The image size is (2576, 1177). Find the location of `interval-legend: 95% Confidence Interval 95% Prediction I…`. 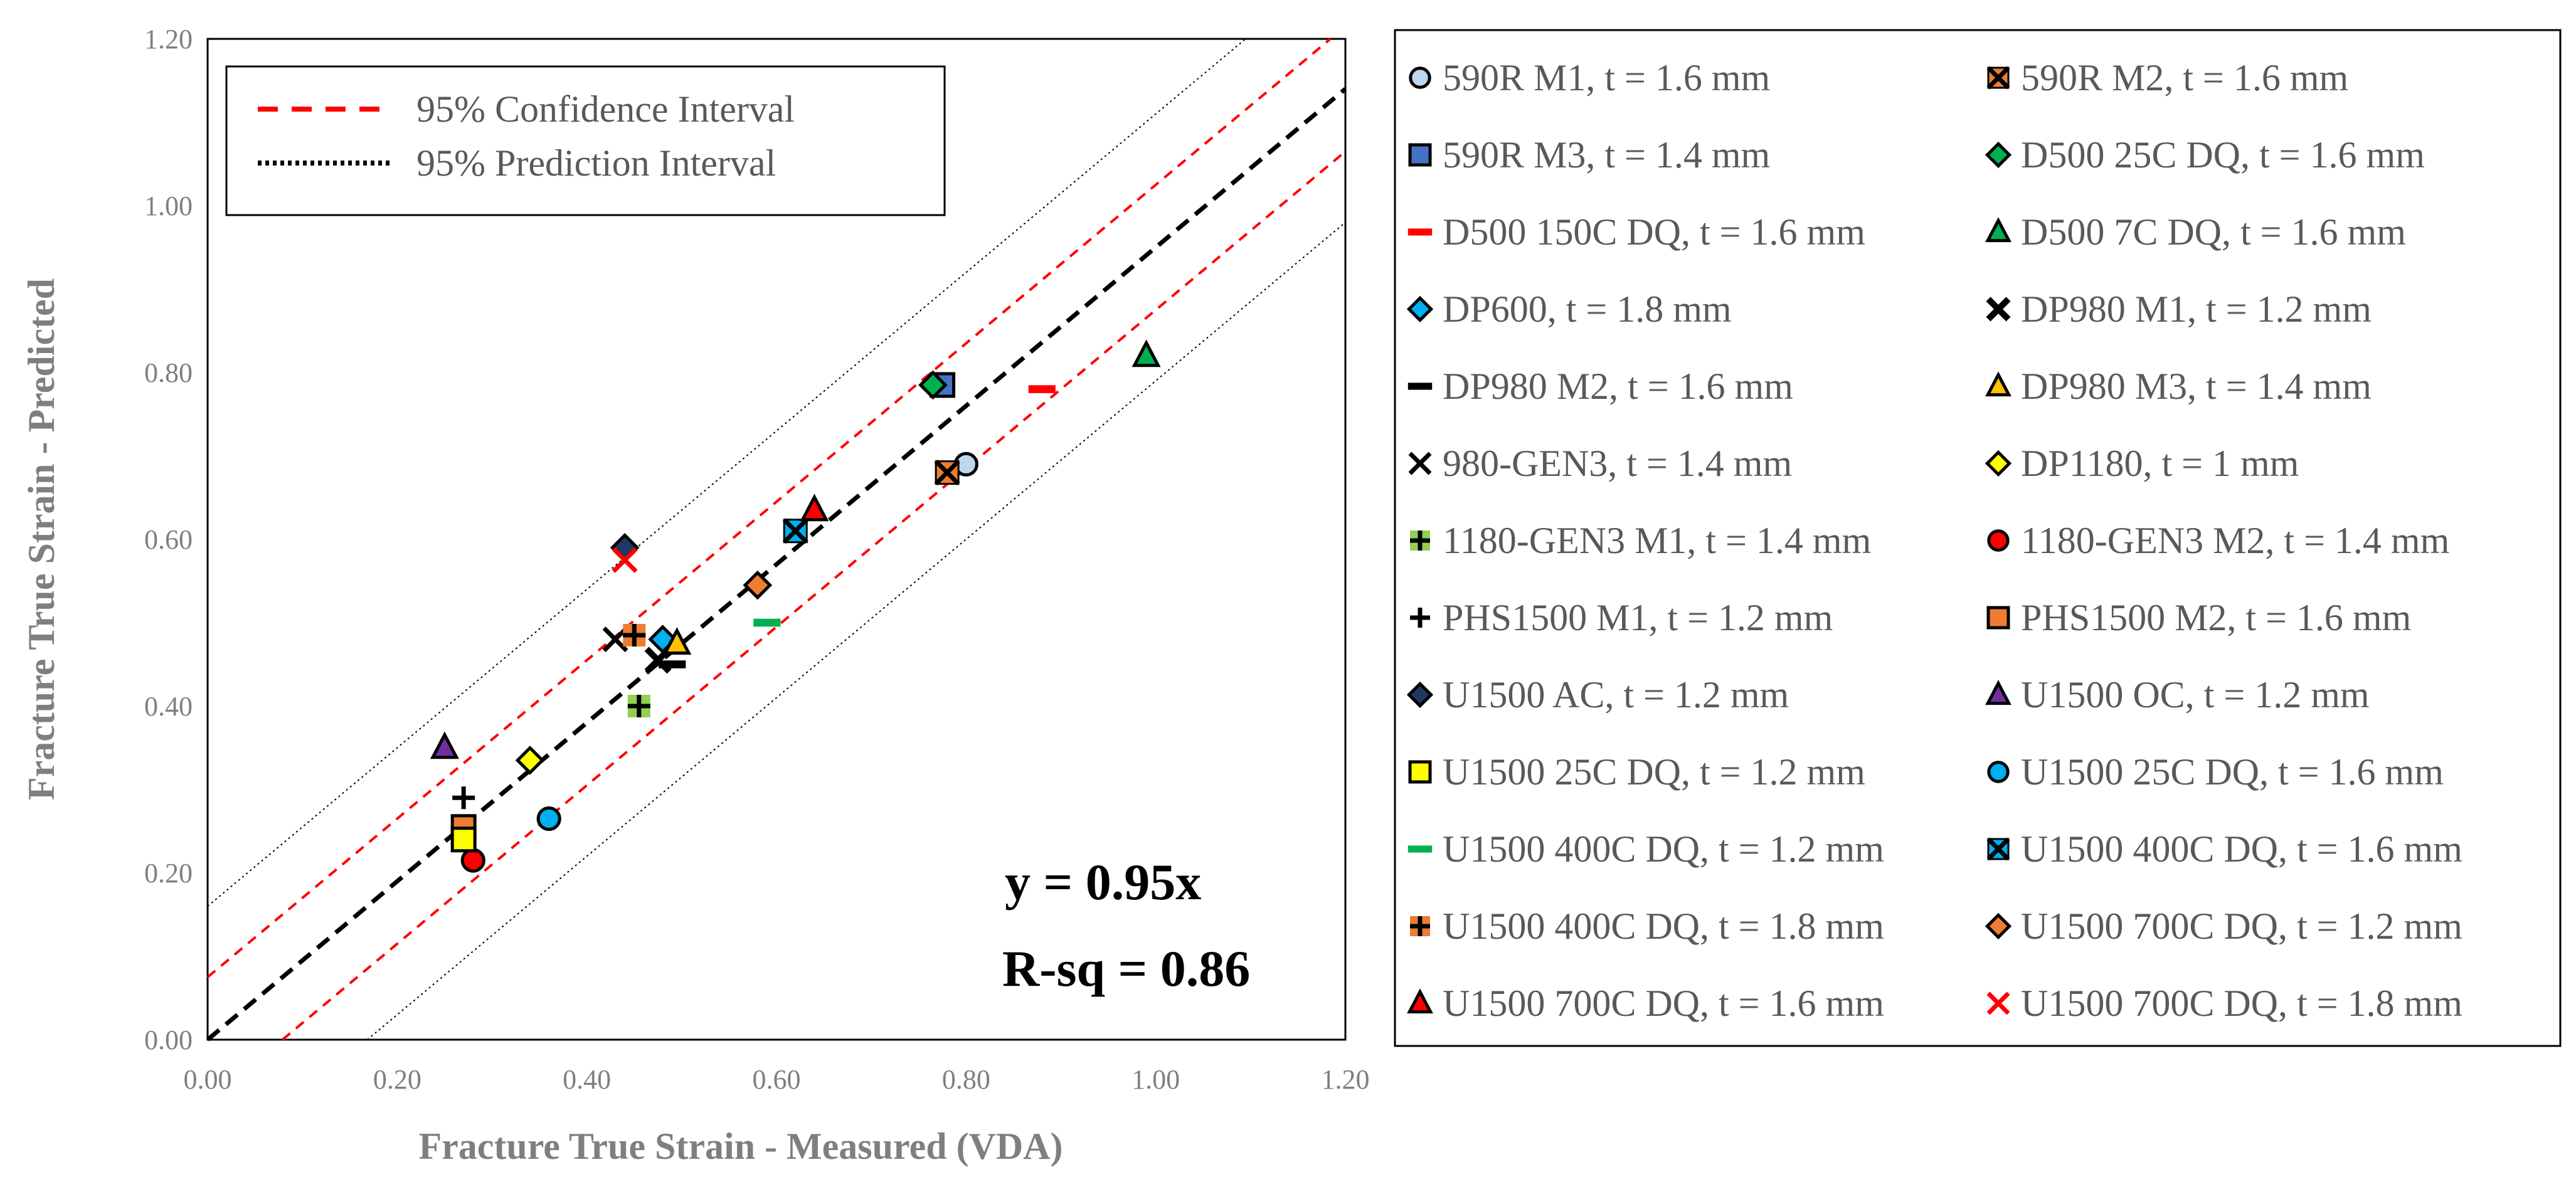

interval-legend: 95% Confidence Interval 95% Prediction I… is located at coordinates (585, 140).